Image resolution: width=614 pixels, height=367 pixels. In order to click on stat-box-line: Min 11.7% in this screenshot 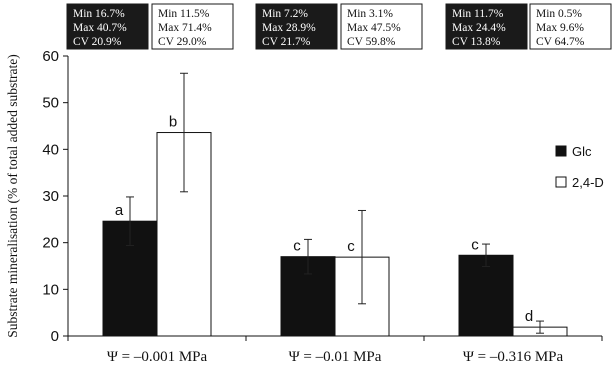, I will do `click(478, 14)`.